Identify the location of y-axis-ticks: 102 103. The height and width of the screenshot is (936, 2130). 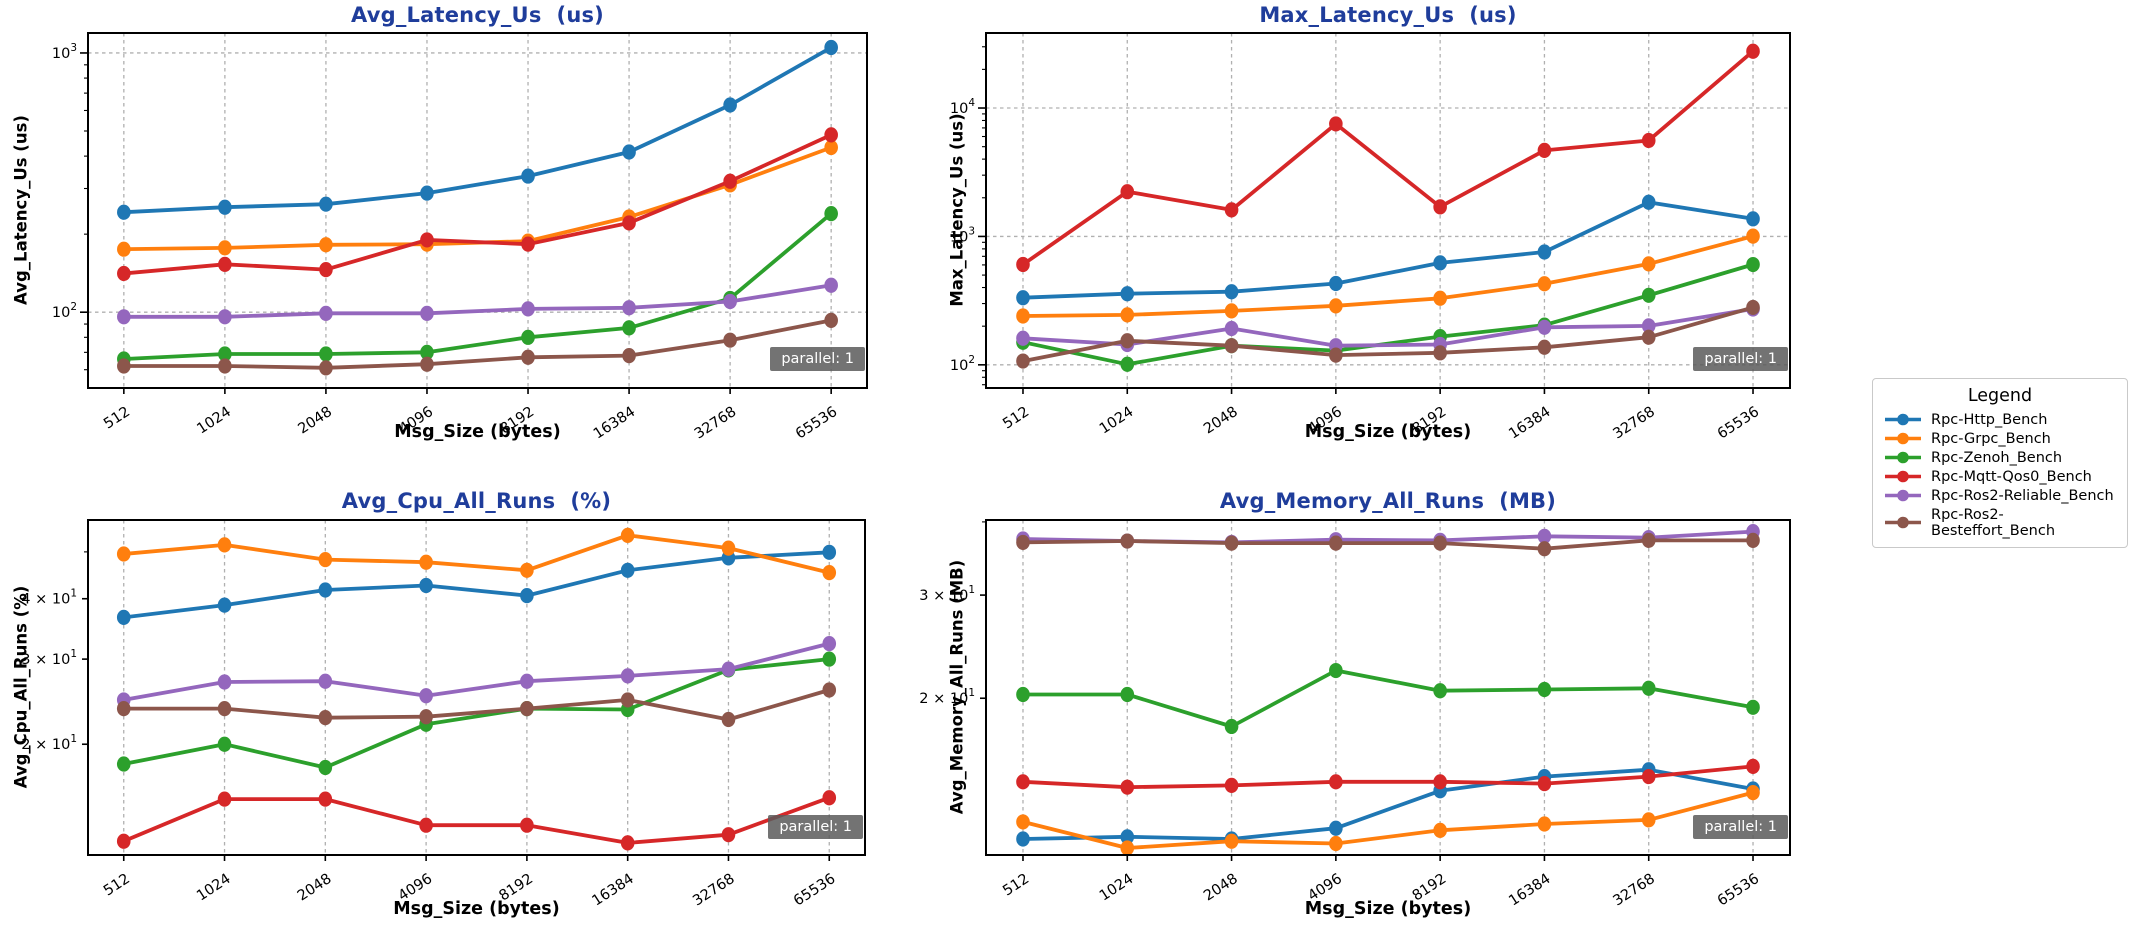
(70, 206).